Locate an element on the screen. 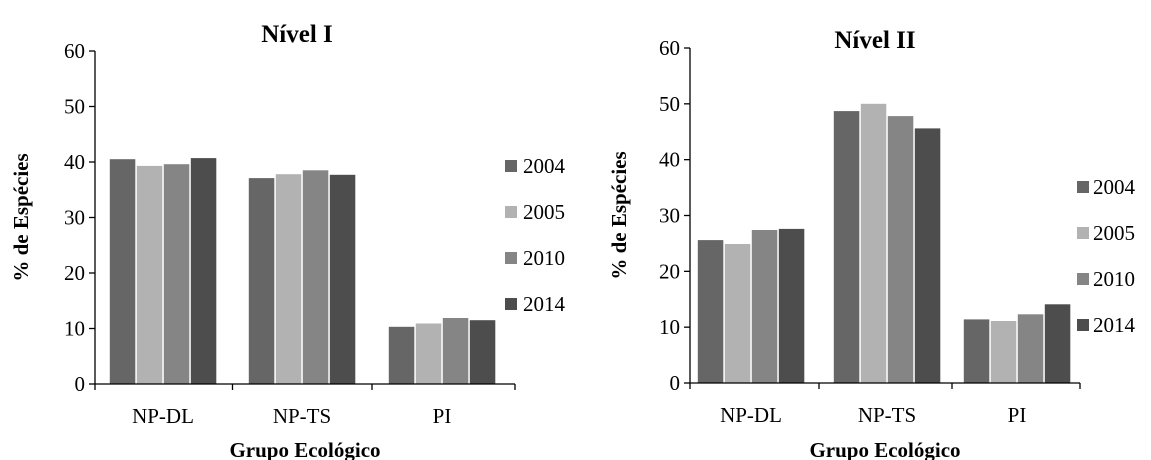 This screenshot has height=460, width=1151. chart-title: Nível I is located at coordinates (297, 34).